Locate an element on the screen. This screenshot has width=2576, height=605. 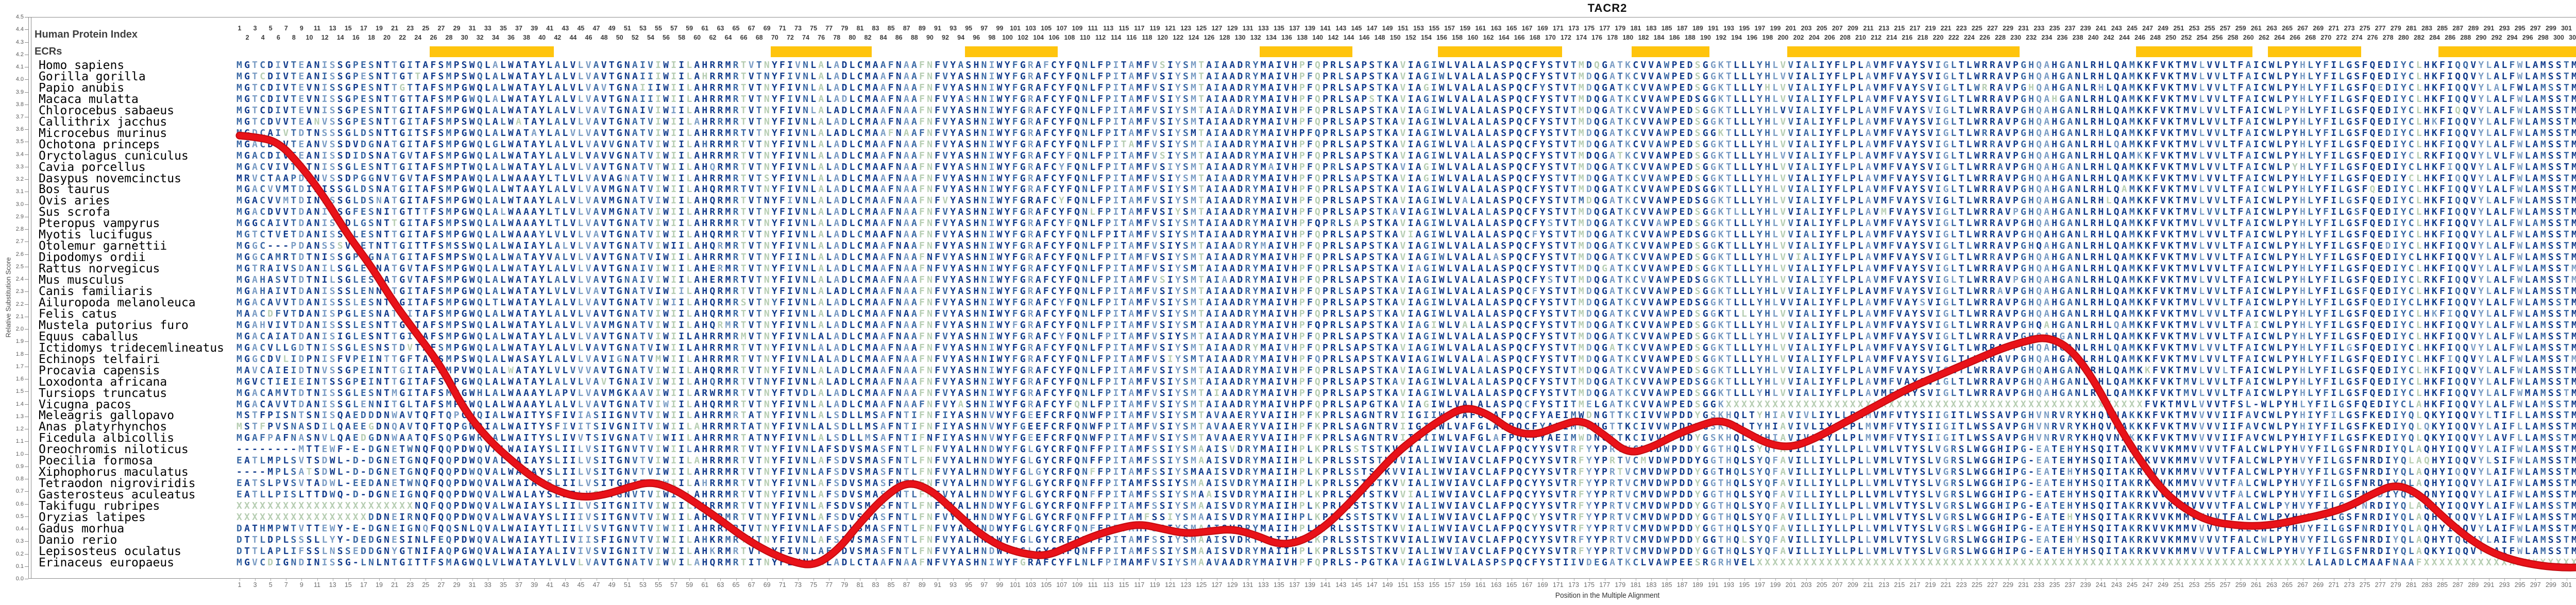
residue-run: H is located at coordinates (2304, 87).